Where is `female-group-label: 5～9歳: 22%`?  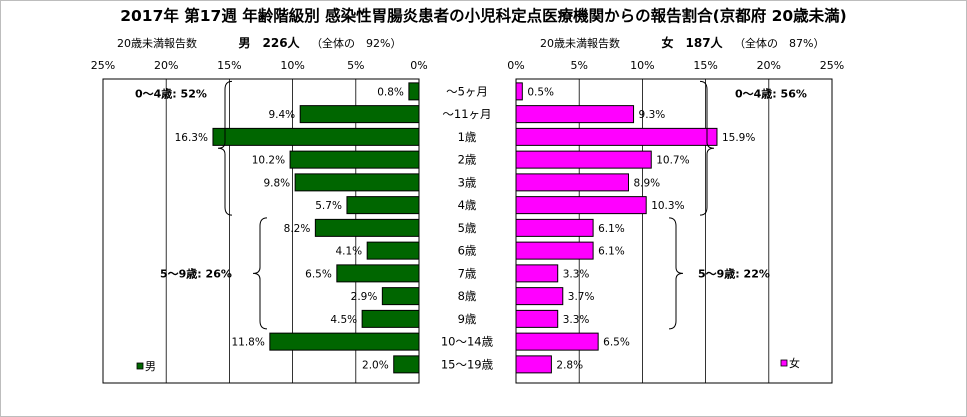 female-group-label: 5～9歳: 22% is located at coordinates (734, 273).